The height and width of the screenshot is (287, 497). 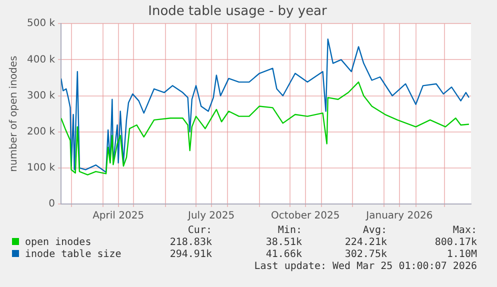 I want to click on x-tick-label: January 2026, so click(x=399, y=216).